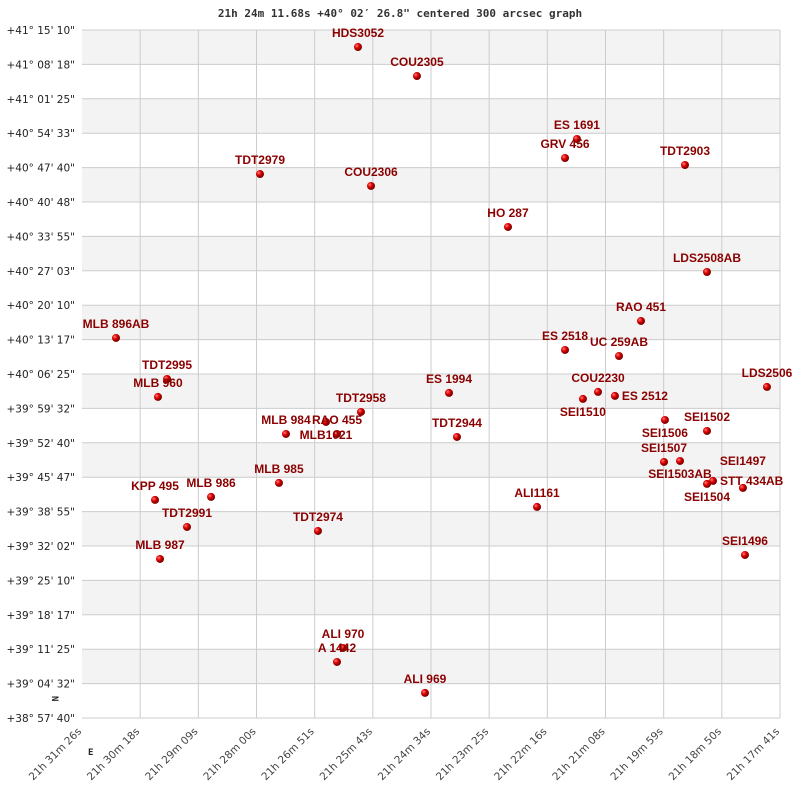 The height and width of the screenshot is (800, 800). What do you see at coordinates (40, 444) in the screenshot?
I see `y-tick-label: +39° 52' 40"` at bounding box center [40, 444].